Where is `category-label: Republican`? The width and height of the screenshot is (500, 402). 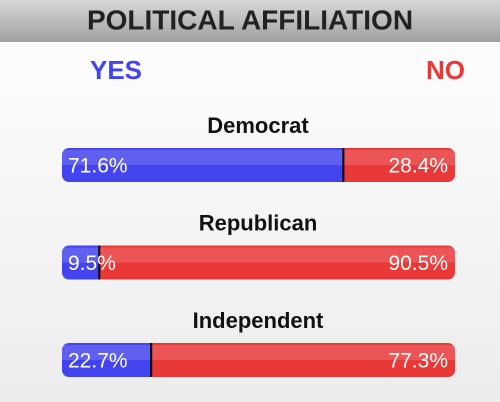 category-label: Republican is located at coordinates (258, 222).